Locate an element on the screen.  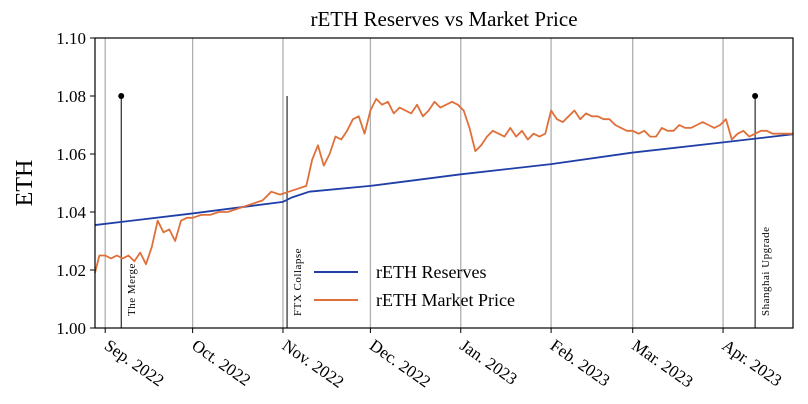
y-tick-label: 1.10 is located at coordinates (71, 38).